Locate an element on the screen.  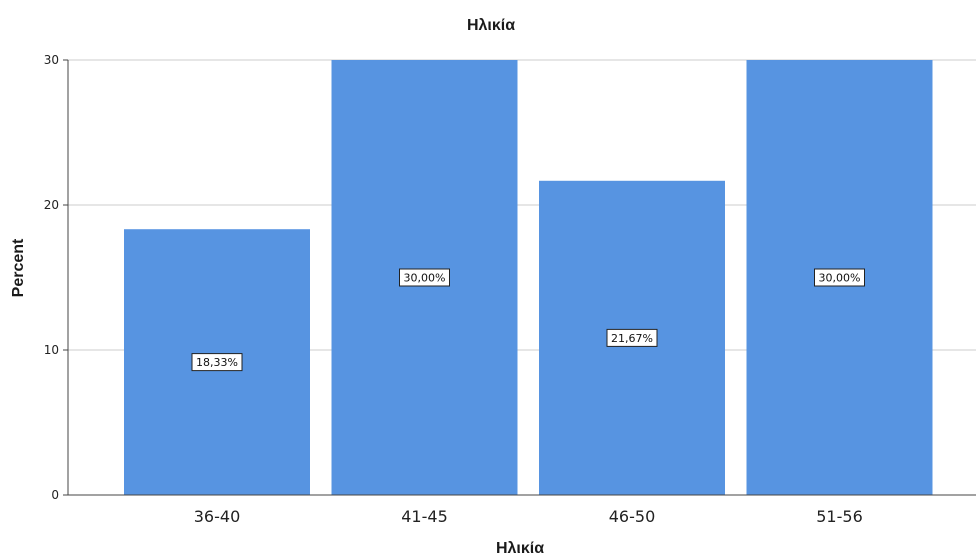
y-tick-label: 10 is located at coordinates (51, 350).